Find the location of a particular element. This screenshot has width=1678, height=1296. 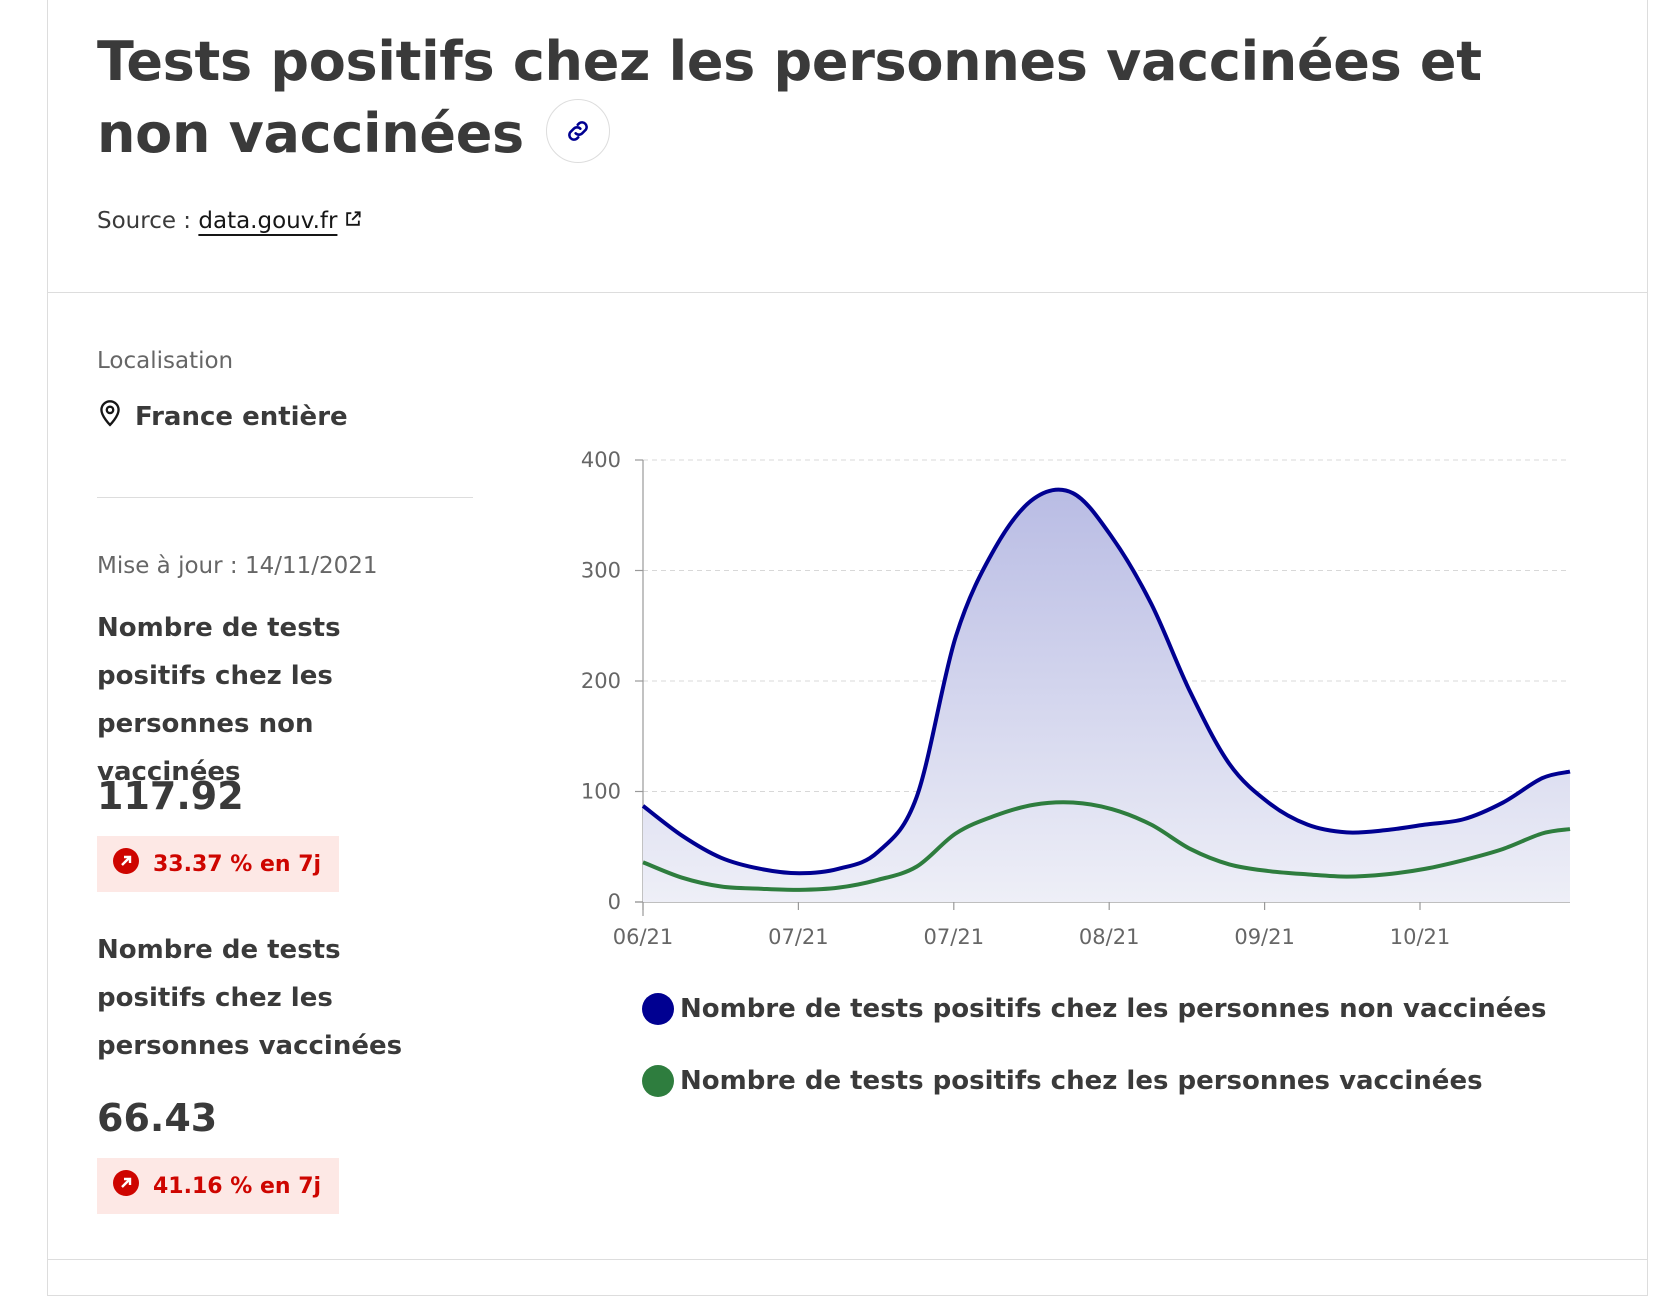

trend-badge-unvaccinated: 33.37 % en 7j is located at coordinates (218, 864).